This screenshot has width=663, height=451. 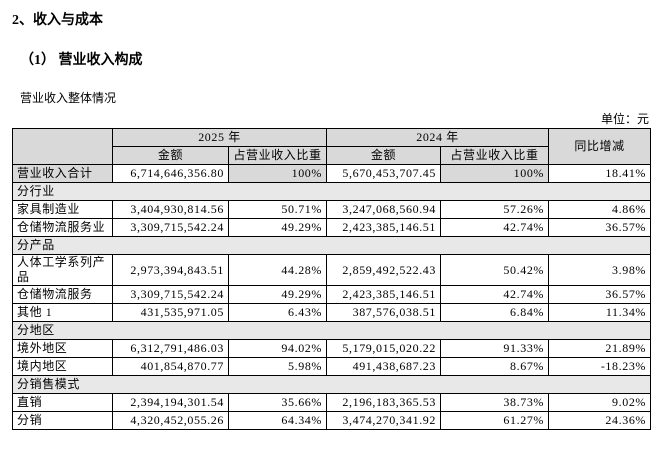 I want to click on value-cell: 38.73%, so click(x=495, y=402).